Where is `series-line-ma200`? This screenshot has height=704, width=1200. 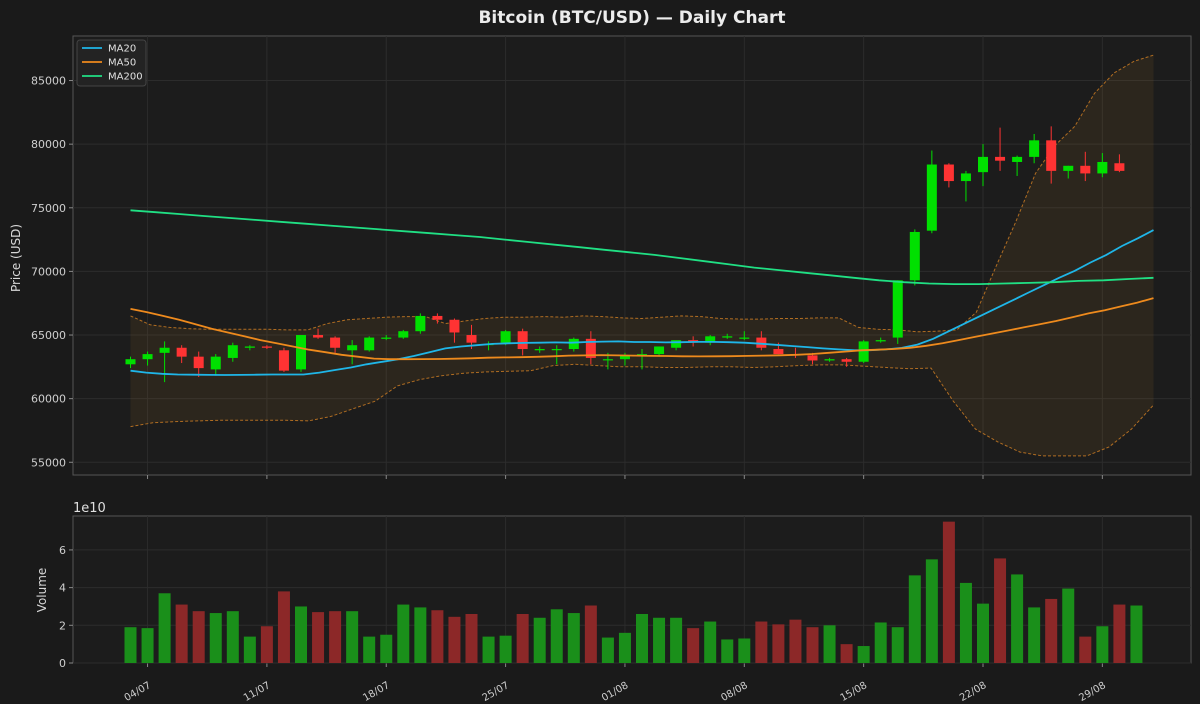
series-line-ma200 is located at coordinates (642, 247).